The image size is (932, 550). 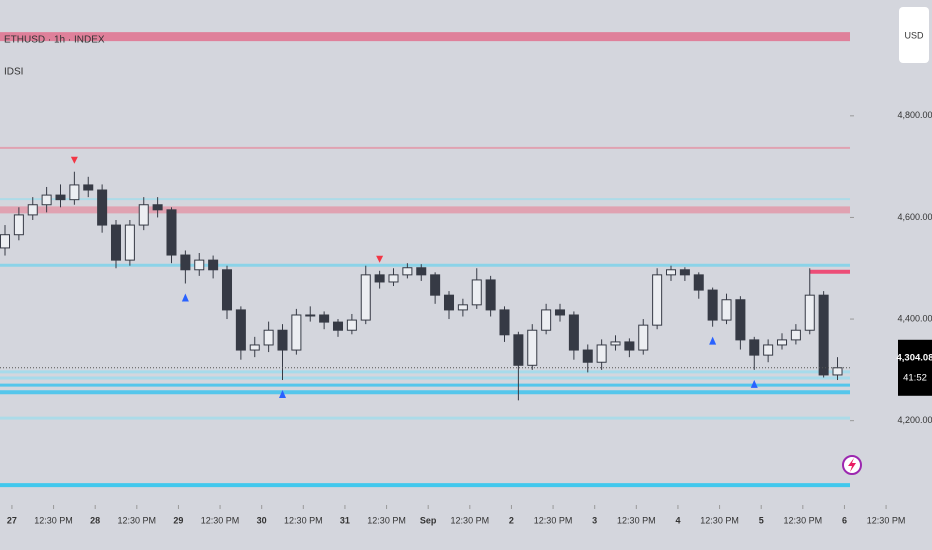 What do you see at coordinates (852, 465) in the screenshot?
I see `lightning-icon` at bounding box center [852, 465].